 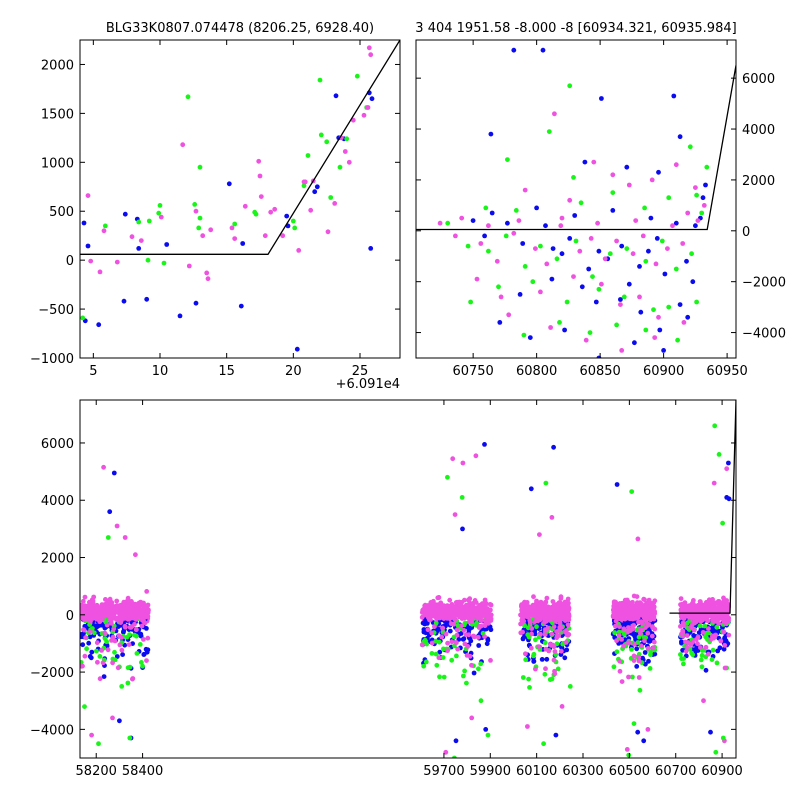 What do you see at coordinates (536, 371) in the screenshot?
I see `season-xtick-label: 60800` at bounding box center [536, 371].